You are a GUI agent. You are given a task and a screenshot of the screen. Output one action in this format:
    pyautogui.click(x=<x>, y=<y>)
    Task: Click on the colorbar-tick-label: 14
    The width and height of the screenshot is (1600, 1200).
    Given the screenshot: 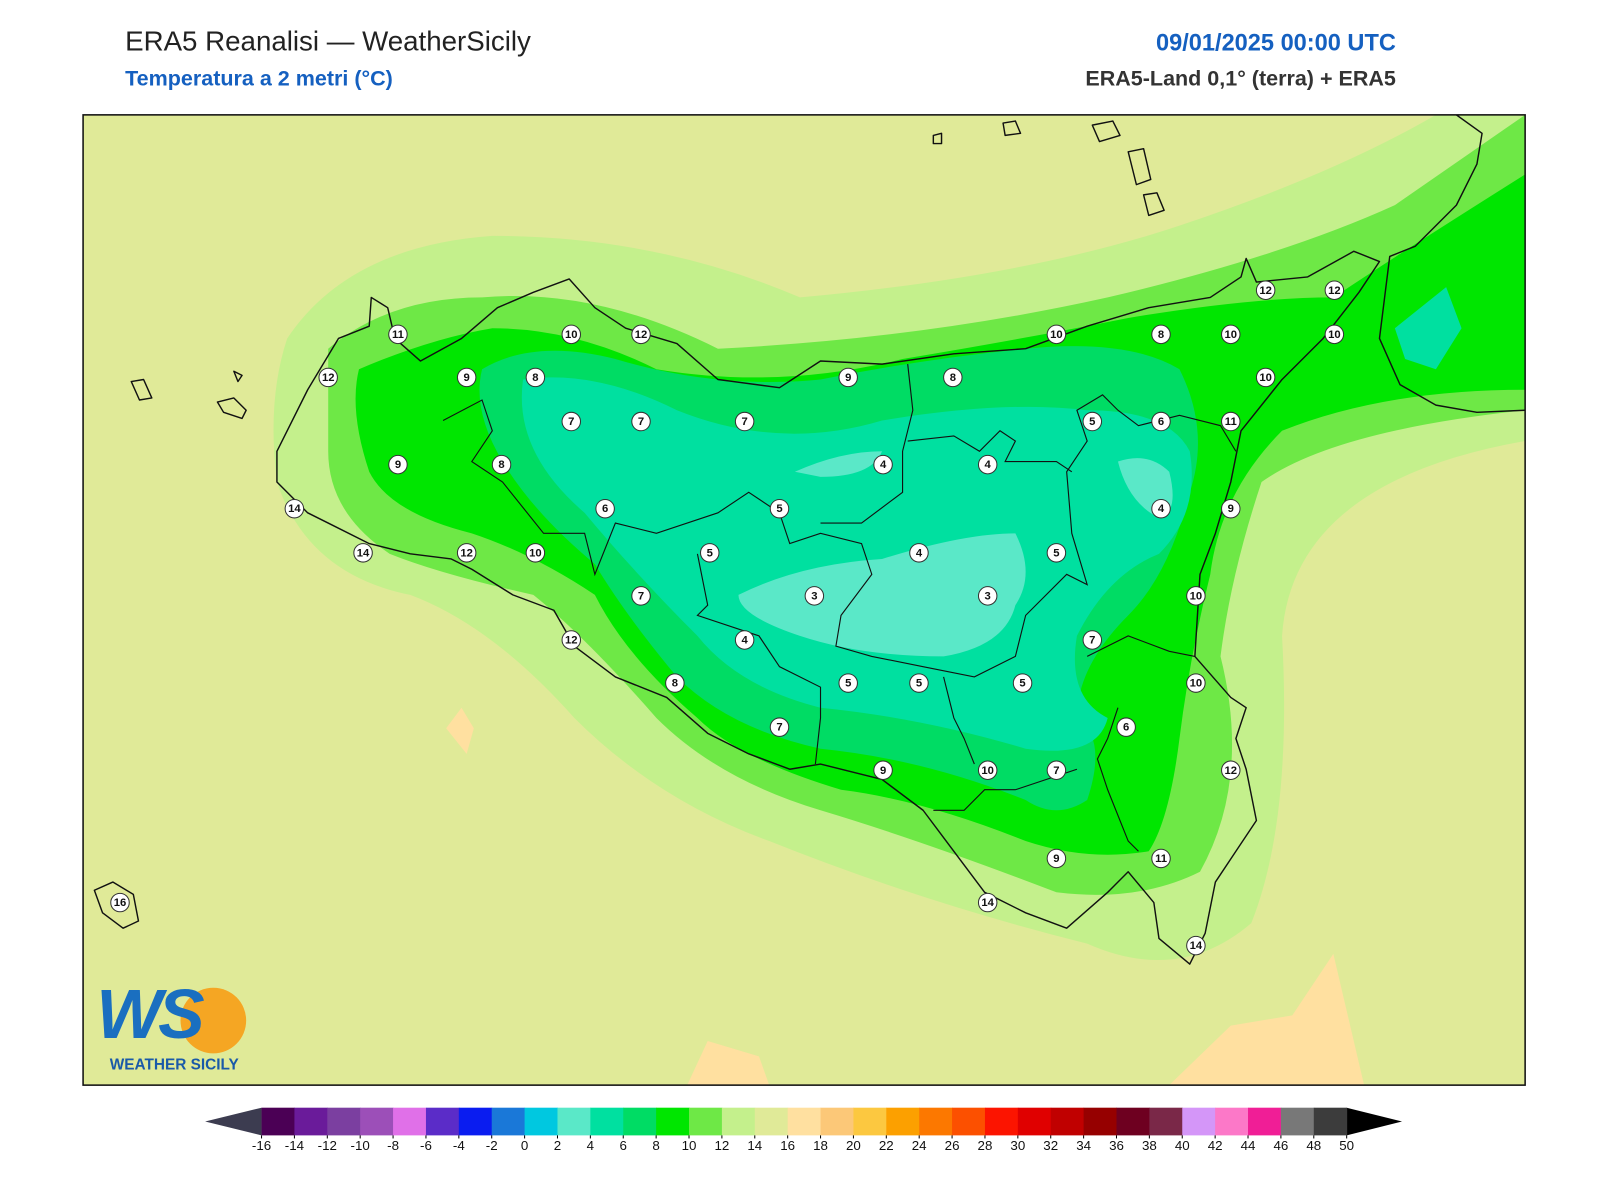 What is the action you would take?
    pyautogui.click(x=754, y=1145)
    